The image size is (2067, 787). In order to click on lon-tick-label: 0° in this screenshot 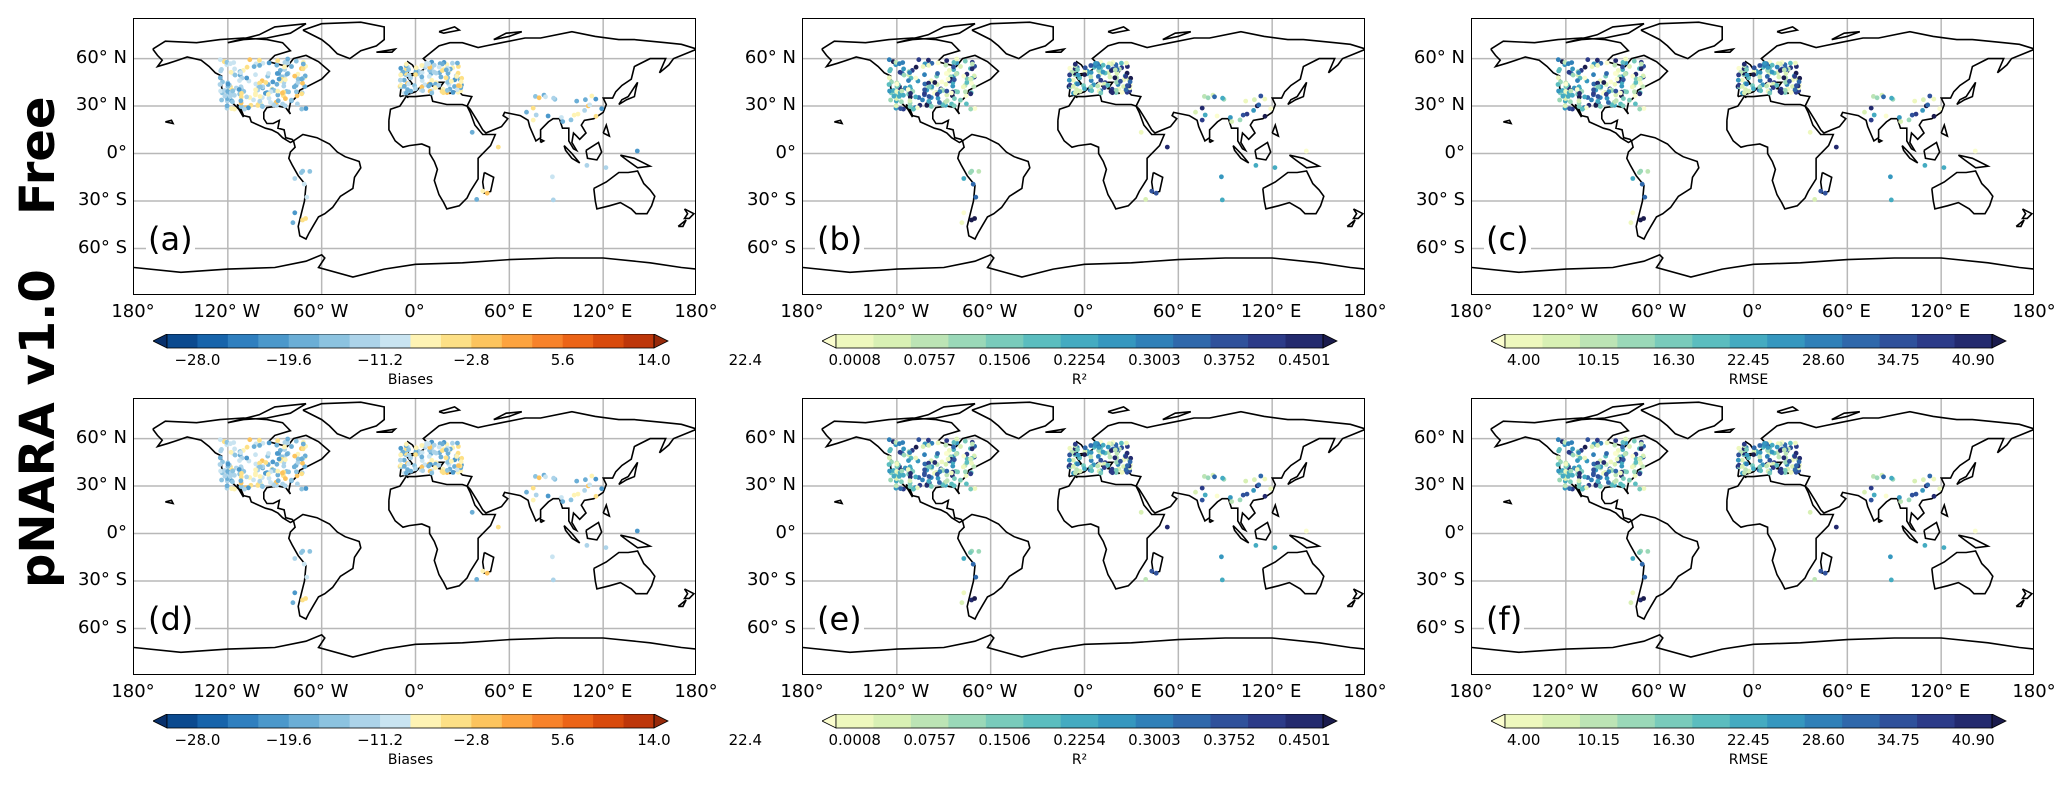, I will do `click(1083, 311)`.